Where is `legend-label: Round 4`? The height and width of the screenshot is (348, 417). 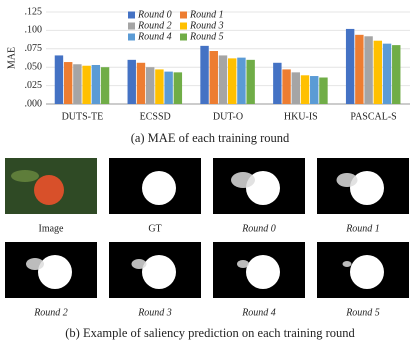 legend-label: Round 4 is located at coordinates (154, 36).